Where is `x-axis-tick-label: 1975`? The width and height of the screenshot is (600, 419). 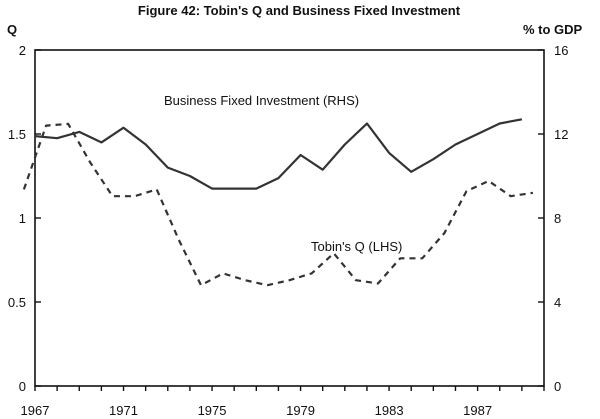
x-axis-tick-label: 1975 is located at coordinates (212, 410).